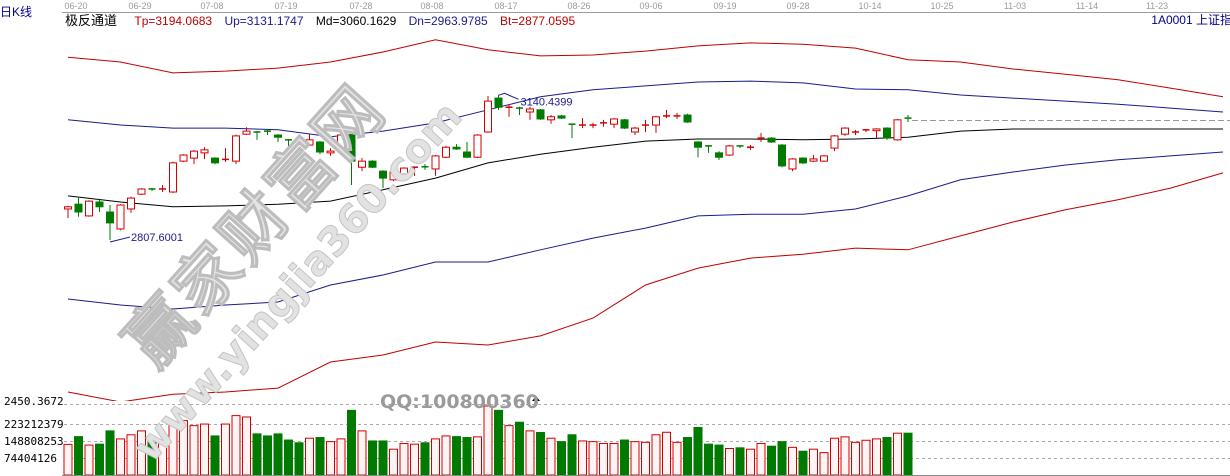 The image size is (1230, 476). Describe the element at coordinates (341, 168) in the screenshot. I see `price-annotations: 3140.4399 2807.6001` at that location.